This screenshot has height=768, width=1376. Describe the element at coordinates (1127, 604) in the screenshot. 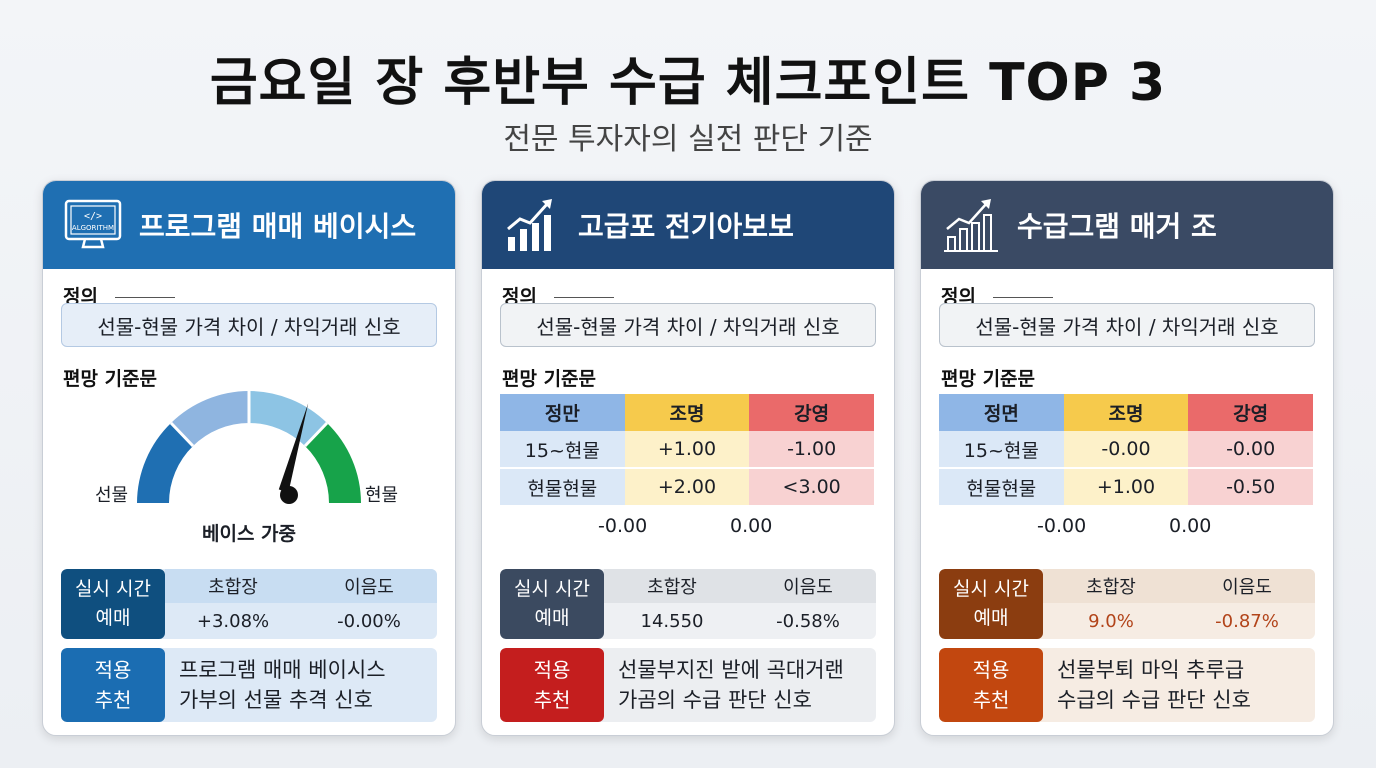

I see `realtime-block: 실시 시간 예매 초합장 이음도 9.0% -0.87%` at that location.